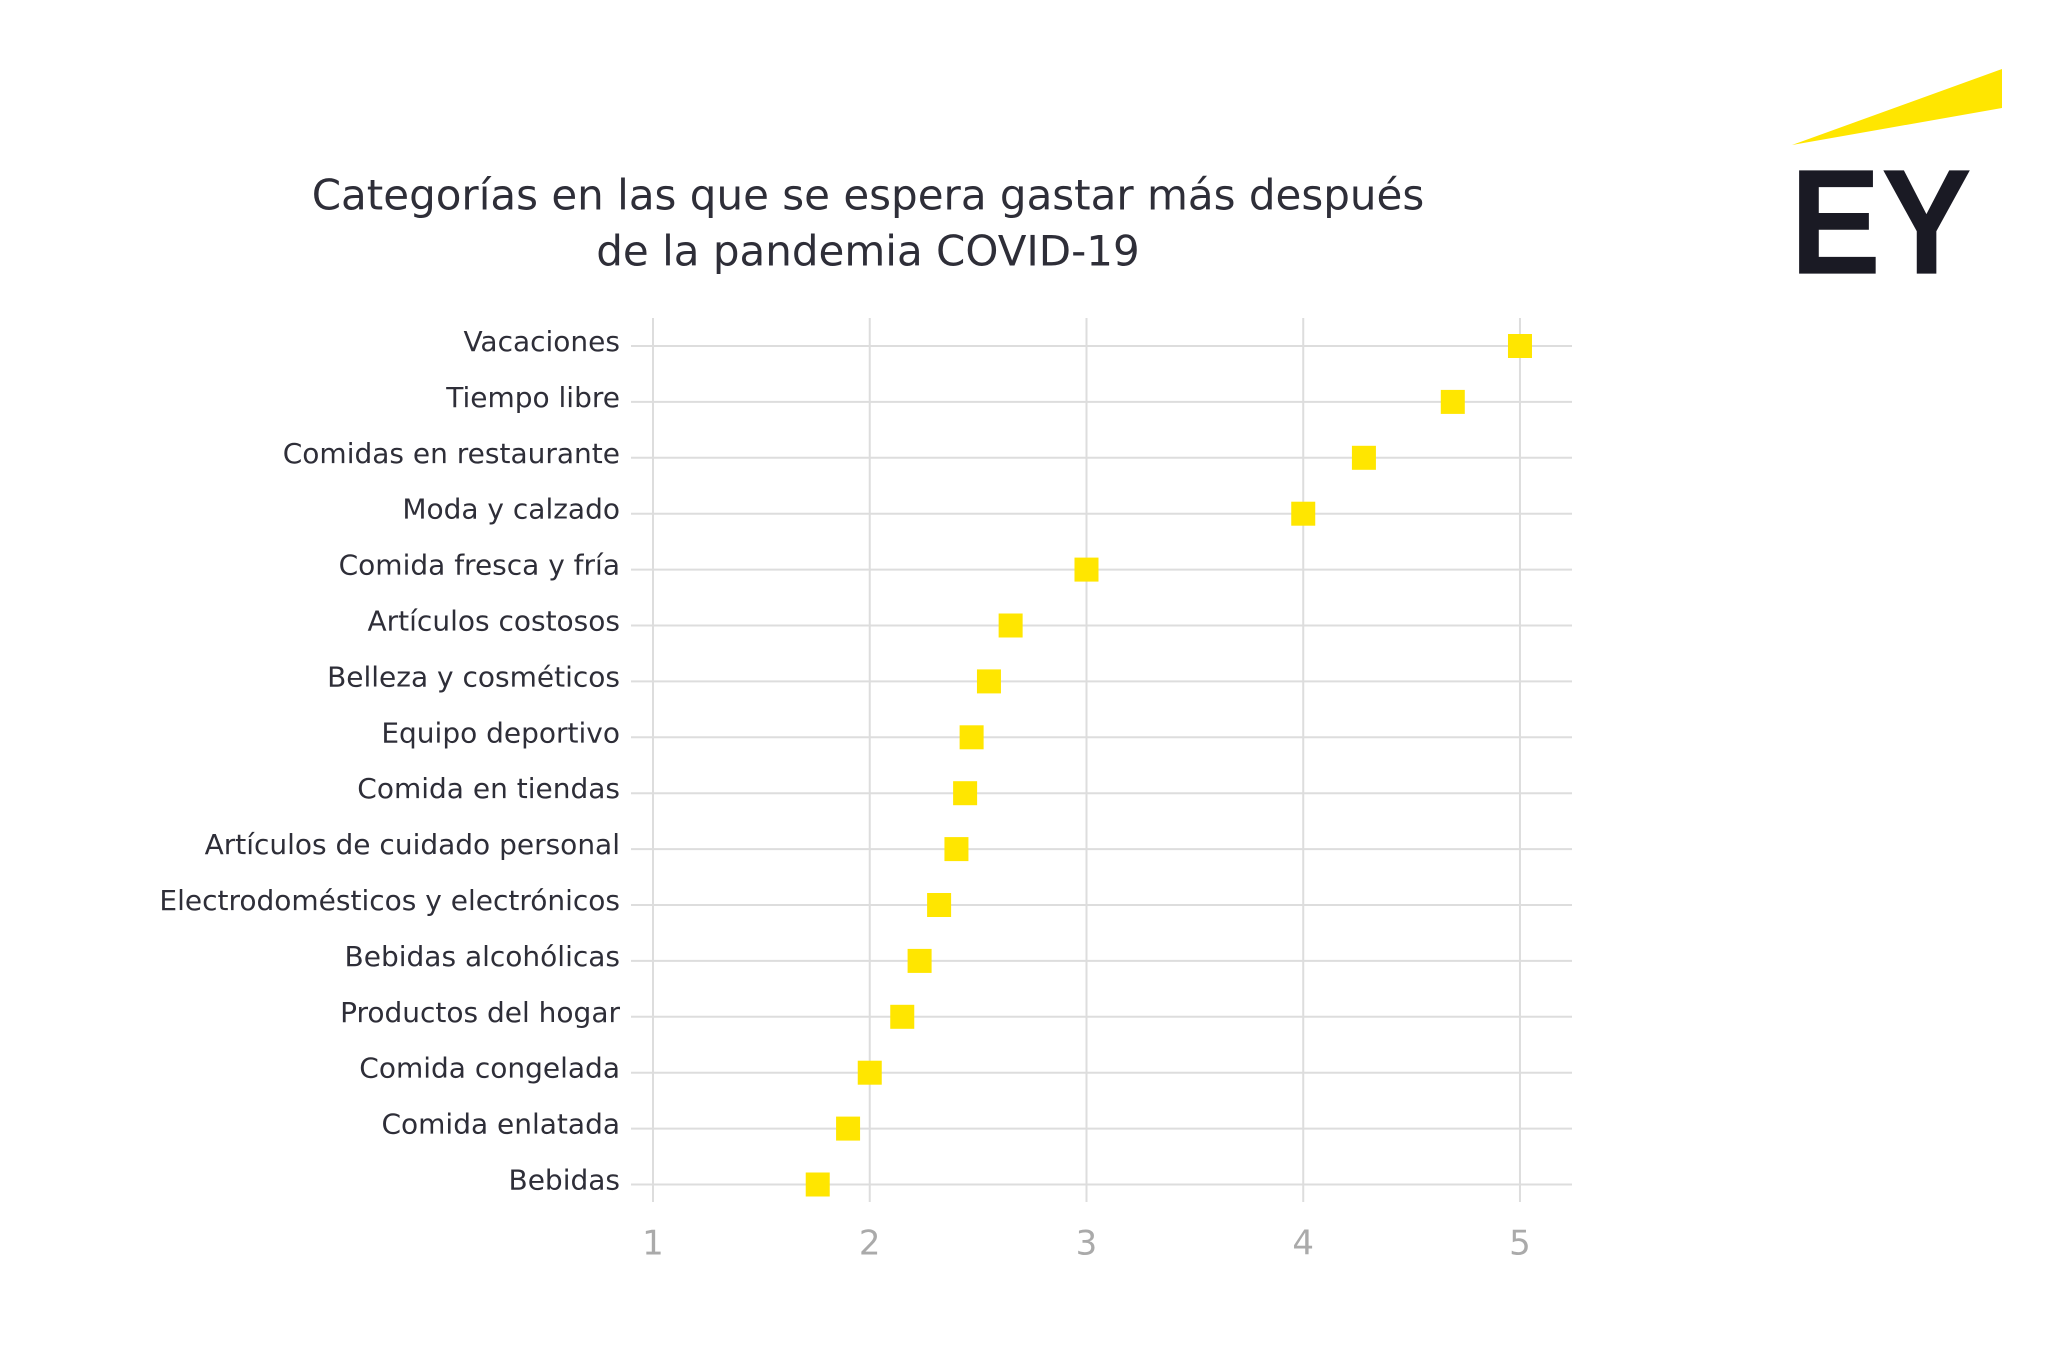  What do you see at coordinates (1520, 1244) in the screenshot?
I see `x-tick-label: 5` at bounding box center [1520, 1244].